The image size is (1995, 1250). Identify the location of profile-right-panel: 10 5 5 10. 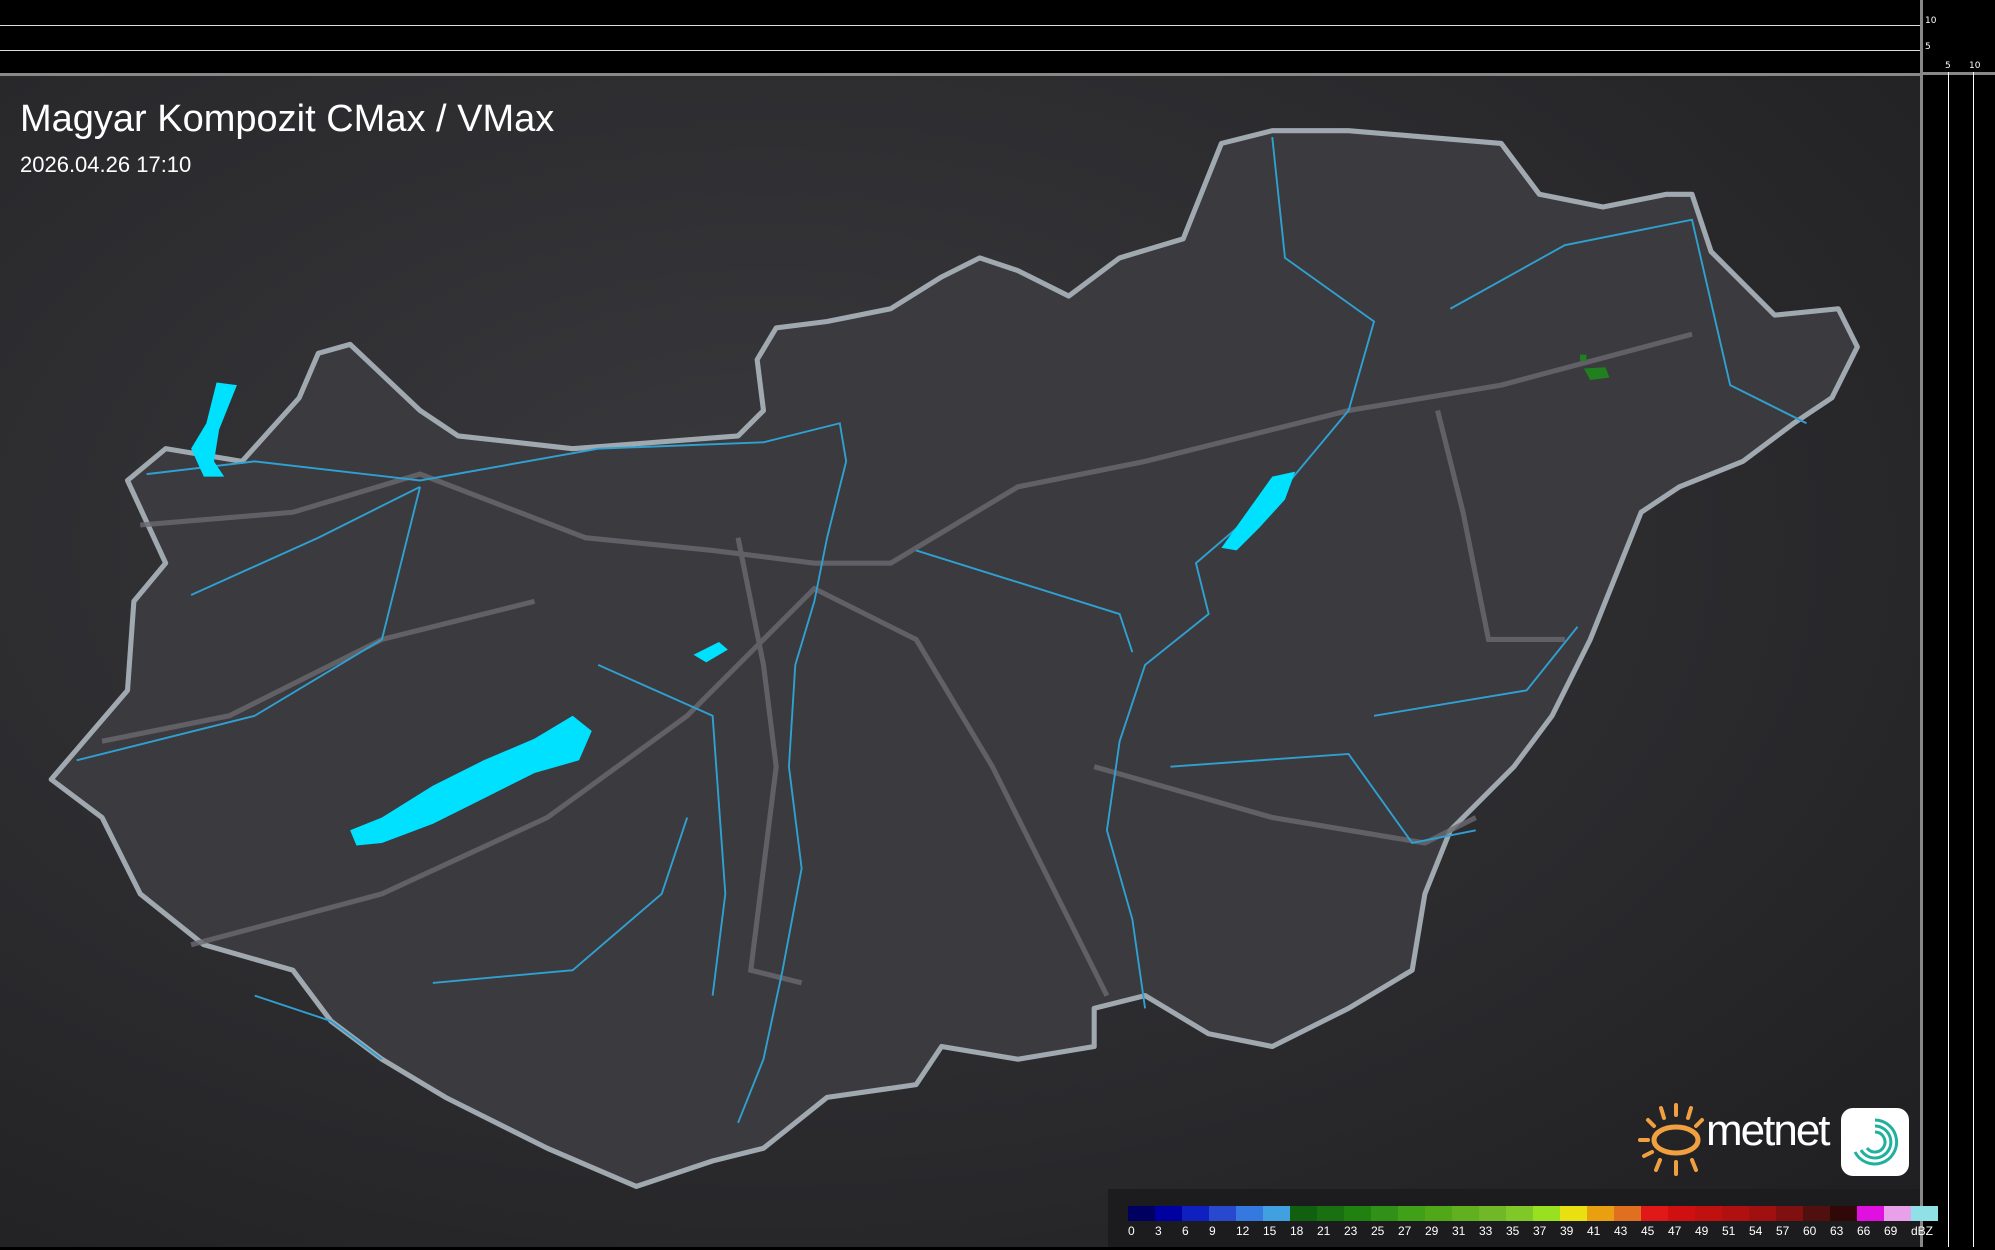
(1957, 623).